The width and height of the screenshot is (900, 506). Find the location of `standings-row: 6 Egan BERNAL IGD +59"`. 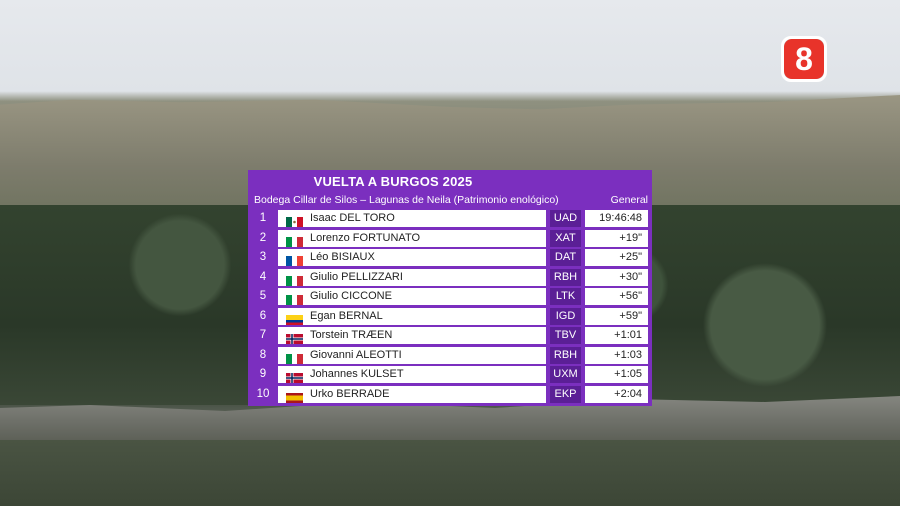

standings-row: 6 Egan BERNAL IGD +59" is located at coordinates (450, 316).